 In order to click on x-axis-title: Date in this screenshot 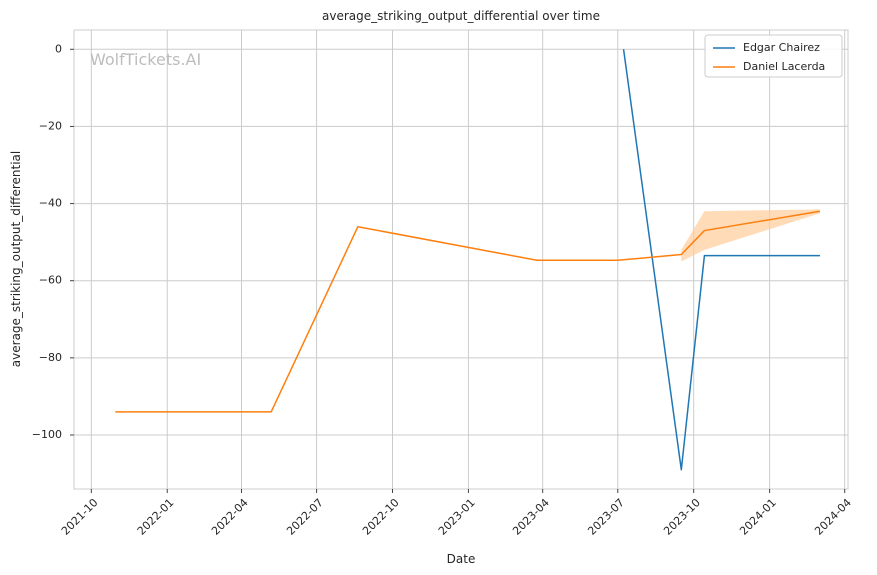, I will do `click(461, 559)`.